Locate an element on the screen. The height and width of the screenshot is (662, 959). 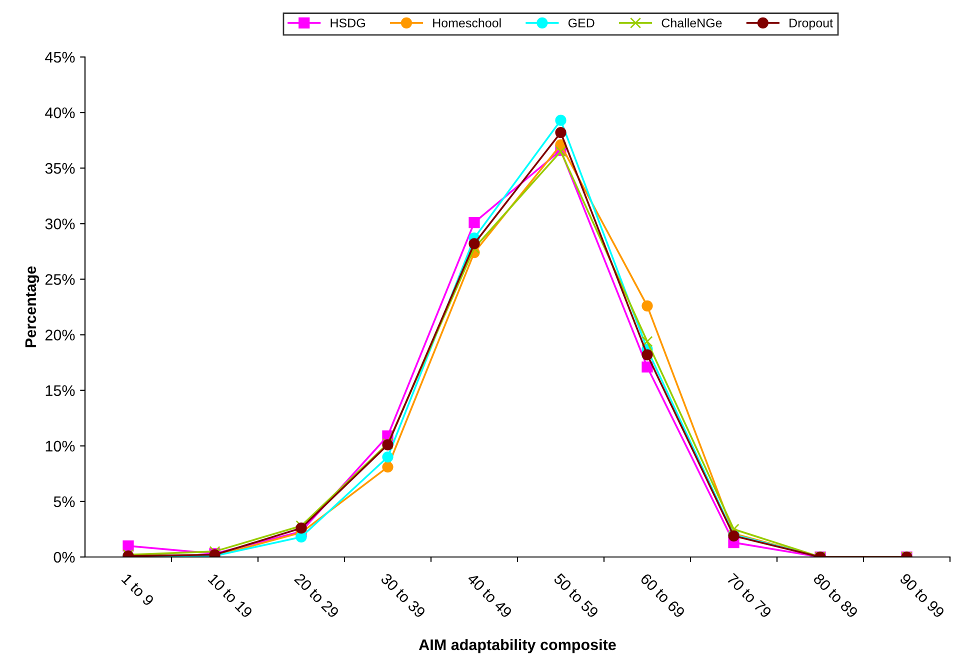
x-axis-title: AIM adaptability composite is located at coordinates (517, 646).